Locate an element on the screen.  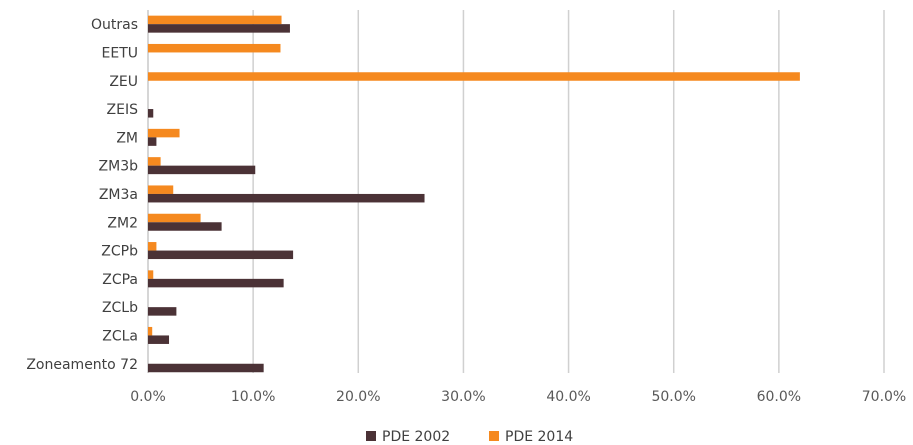
category-label: ZM3b is located at coordinates (119, 167).